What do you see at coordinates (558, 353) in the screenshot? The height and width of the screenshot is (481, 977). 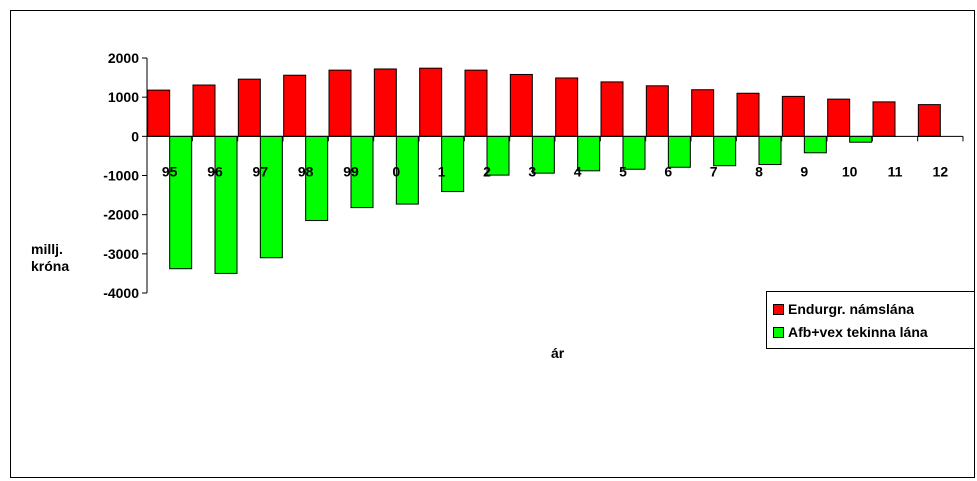 I see `x-axis-title: ár` at bounding box center [558, 353].